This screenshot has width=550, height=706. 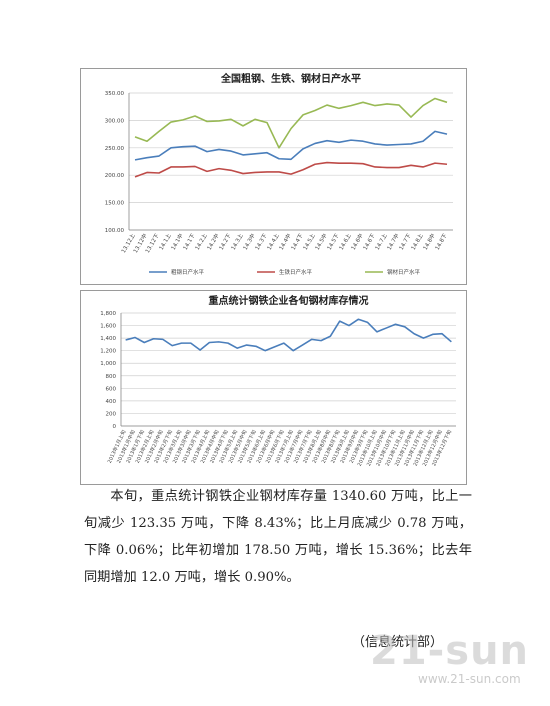 What do you see at coordinates (108, 327) in the screenshot?
I see `y-tick-label: 1,600` at bounding box center [108, 327].